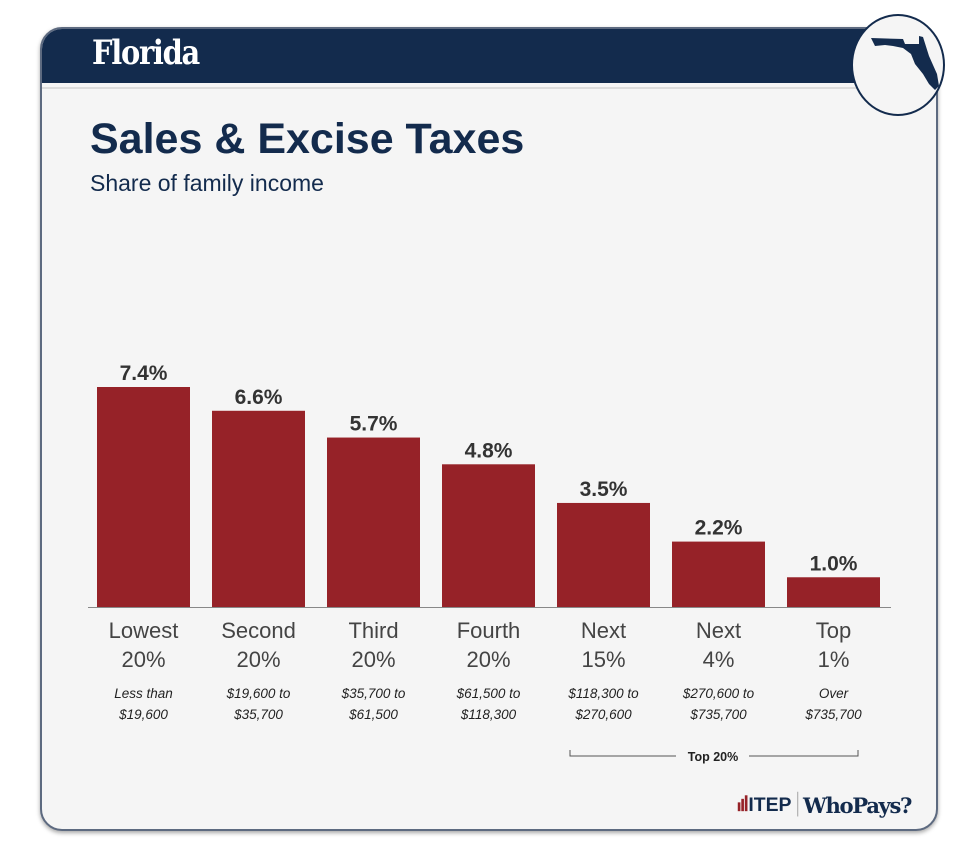  Describe the element at coordinates (307, 139) in the screenshot. I see `chart-title: Sales & Excise Taxes` at that location.